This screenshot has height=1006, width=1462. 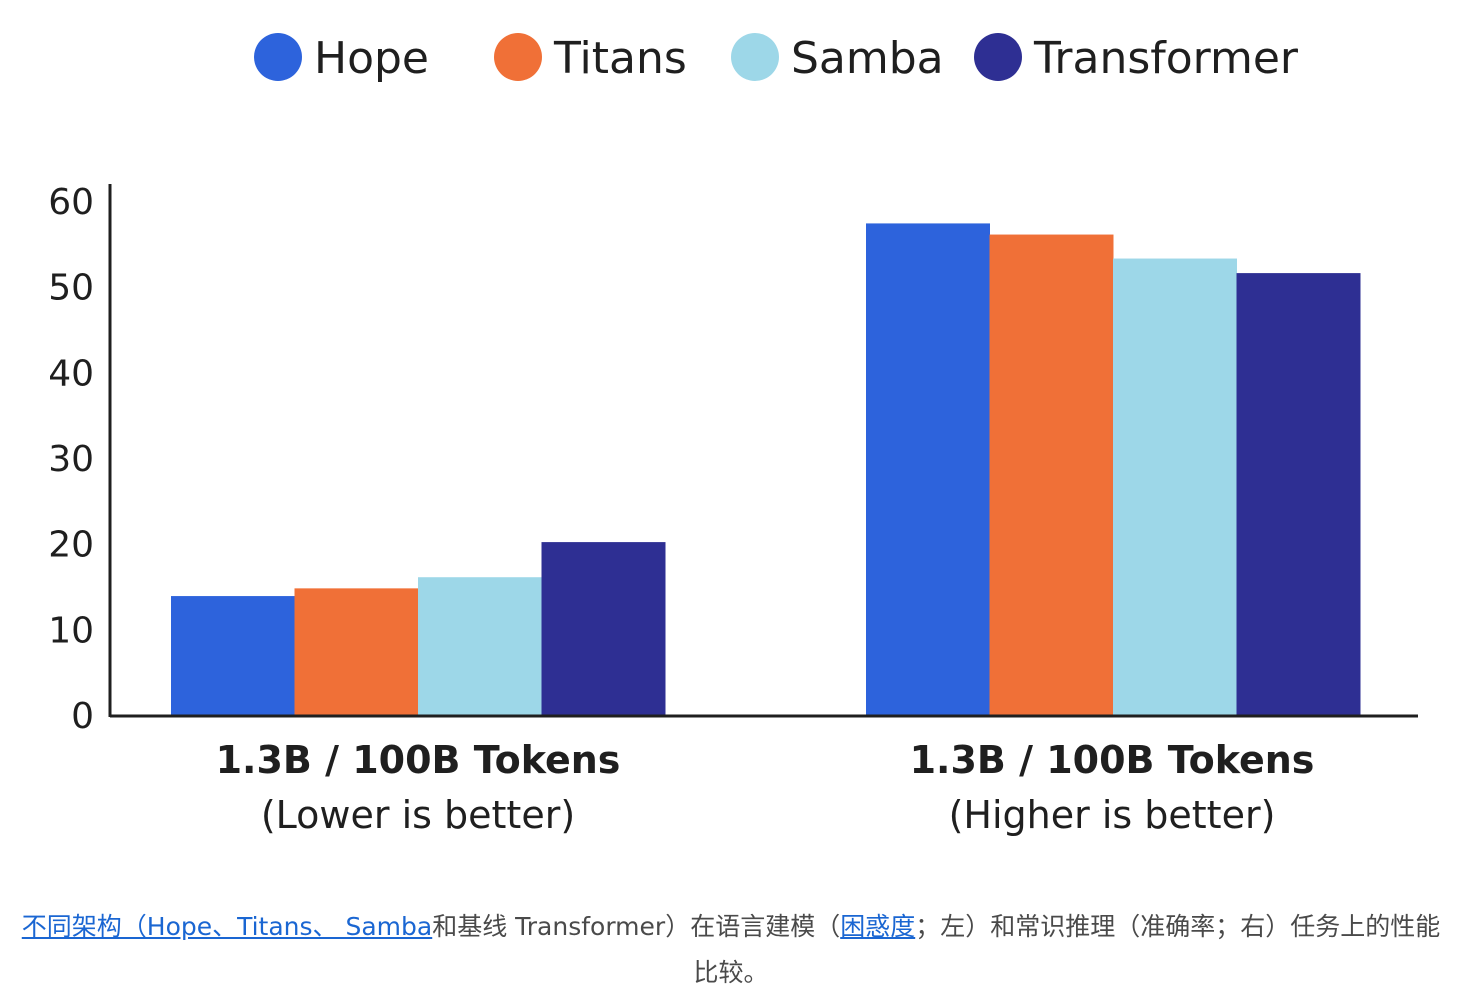 What do you see at coordinates (636, 926) in the screenshot?
I see `caption-text-baseline: 和基线 Transformer）在语言建模（` at bounding box center [636, 926].